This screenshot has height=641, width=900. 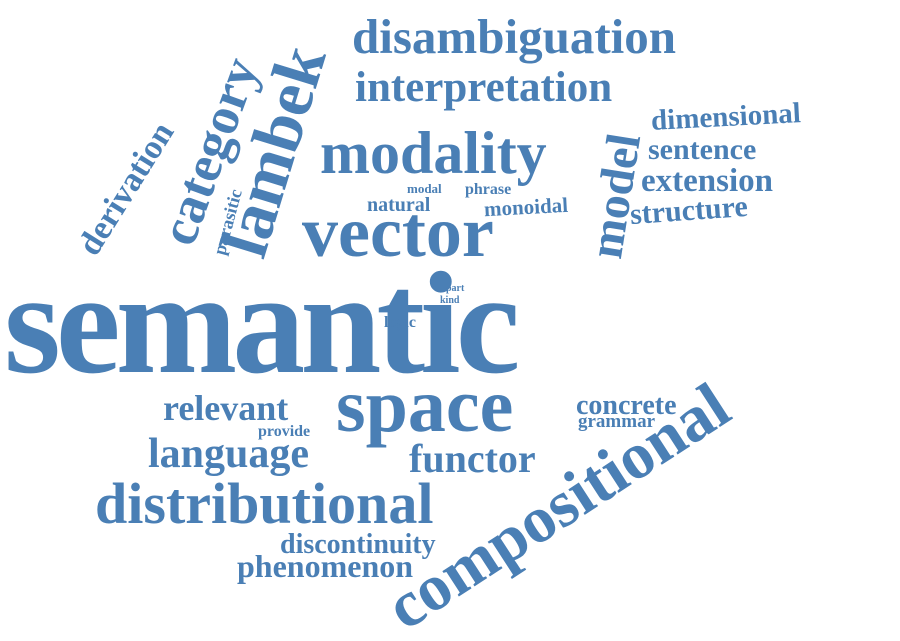 I want to click on word-structure: structure, so click(x=688, y=210).